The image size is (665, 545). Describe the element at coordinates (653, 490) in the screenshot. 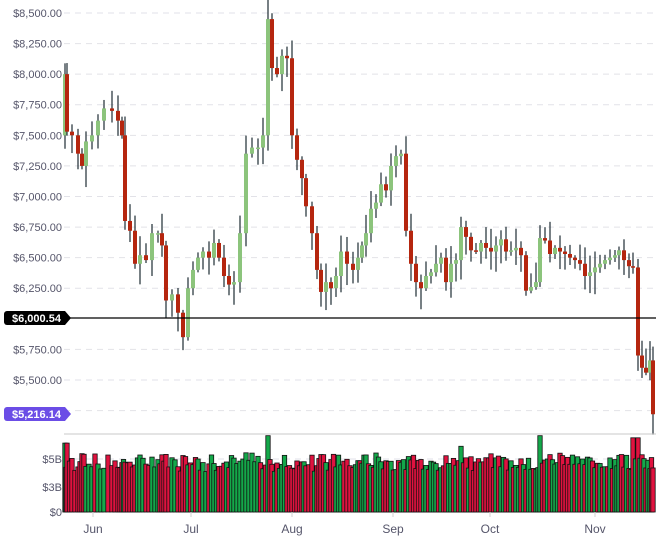

I see `volume-bar` at that location.